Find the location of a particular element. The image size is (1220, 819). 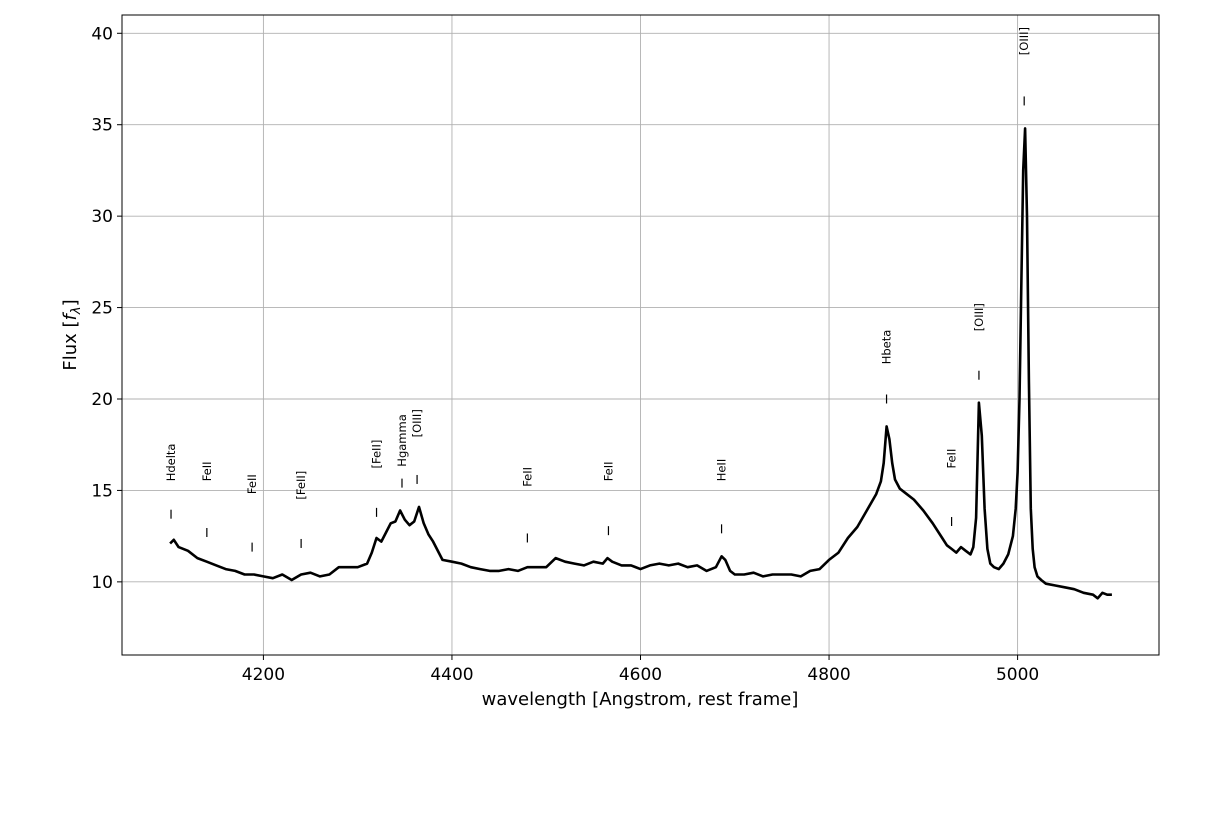

y-tick-label: 35 is located at coordinates (102, 126).